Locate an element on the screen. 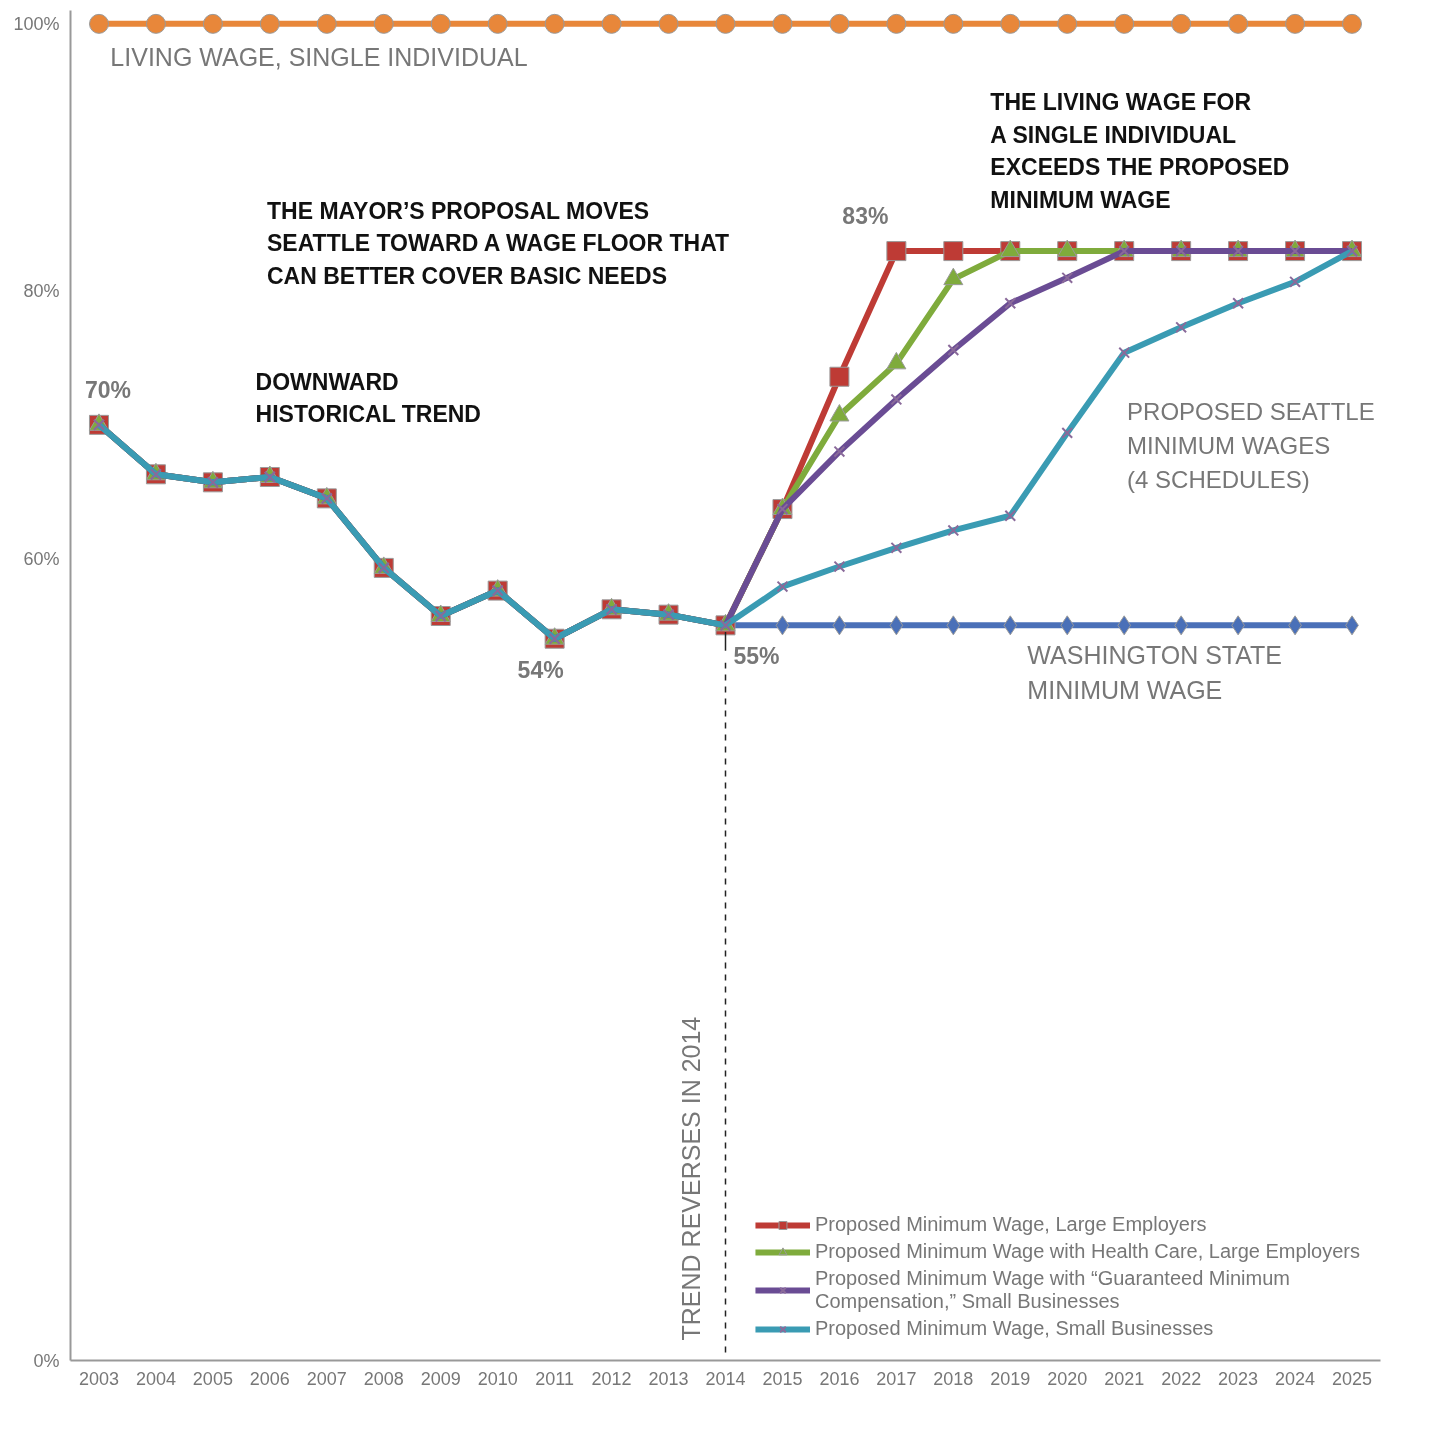 This screenshot has height=1437, width=1435. x-tick-label: 2013 is located at coordinates (668, 1378).